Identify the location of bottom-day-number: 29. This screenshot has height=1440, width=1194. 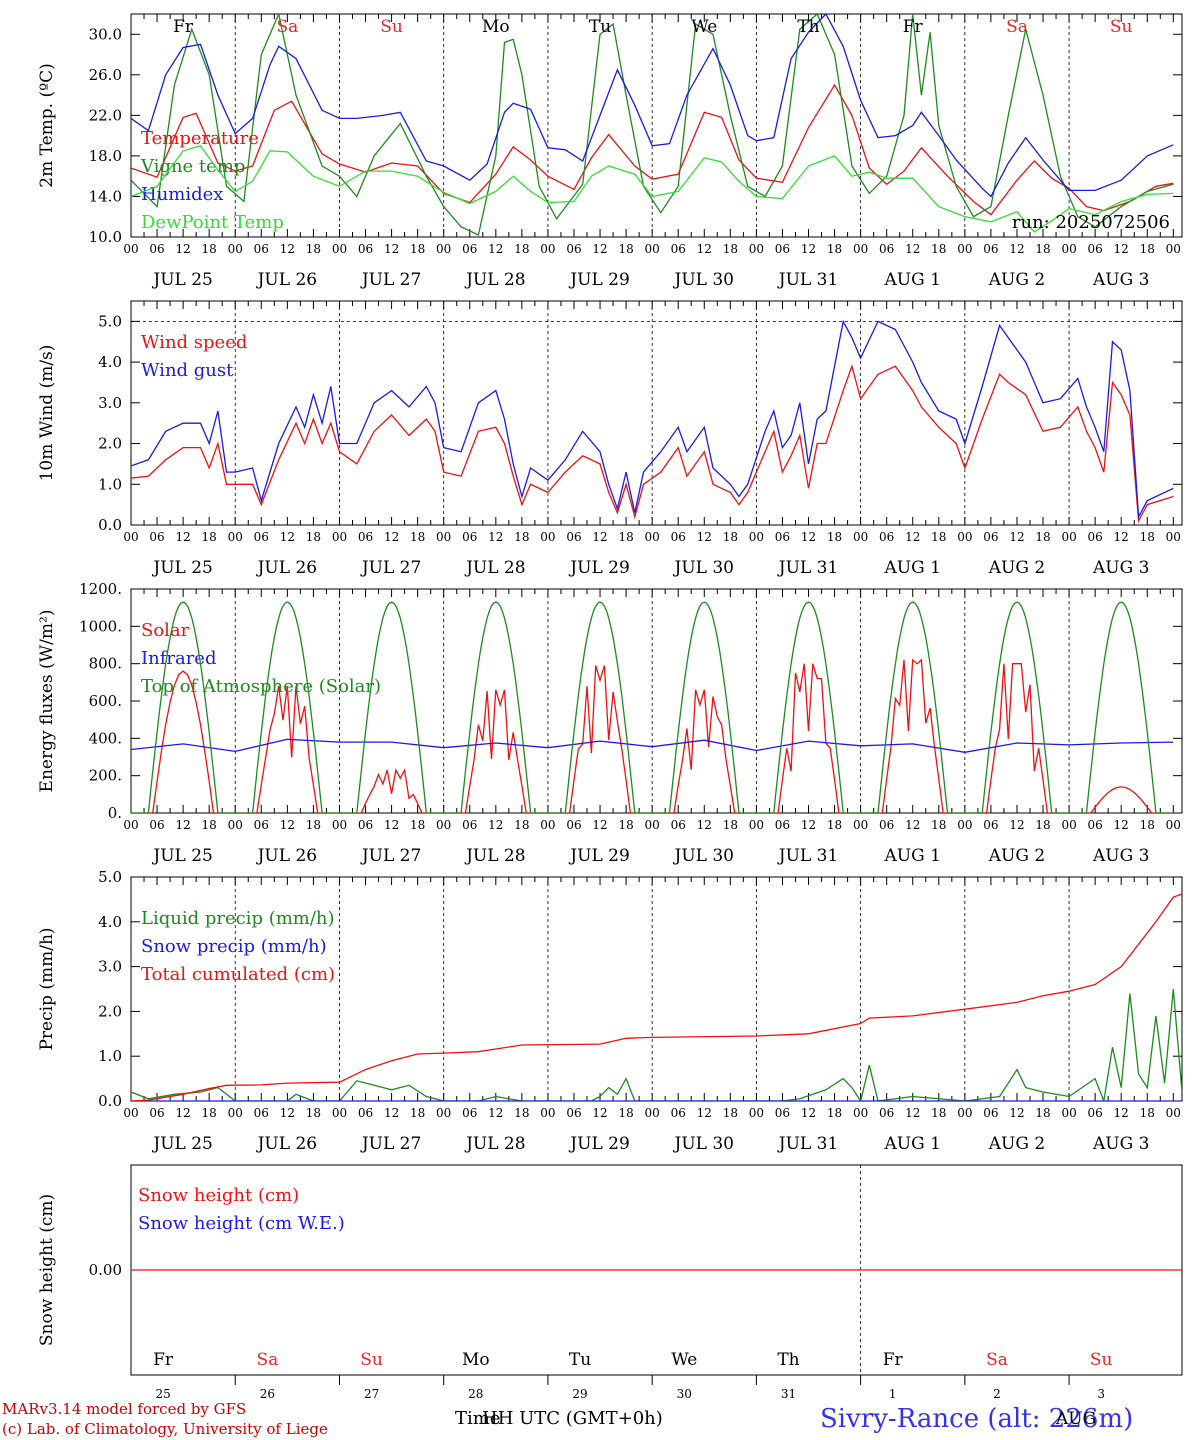
(579, 1394).